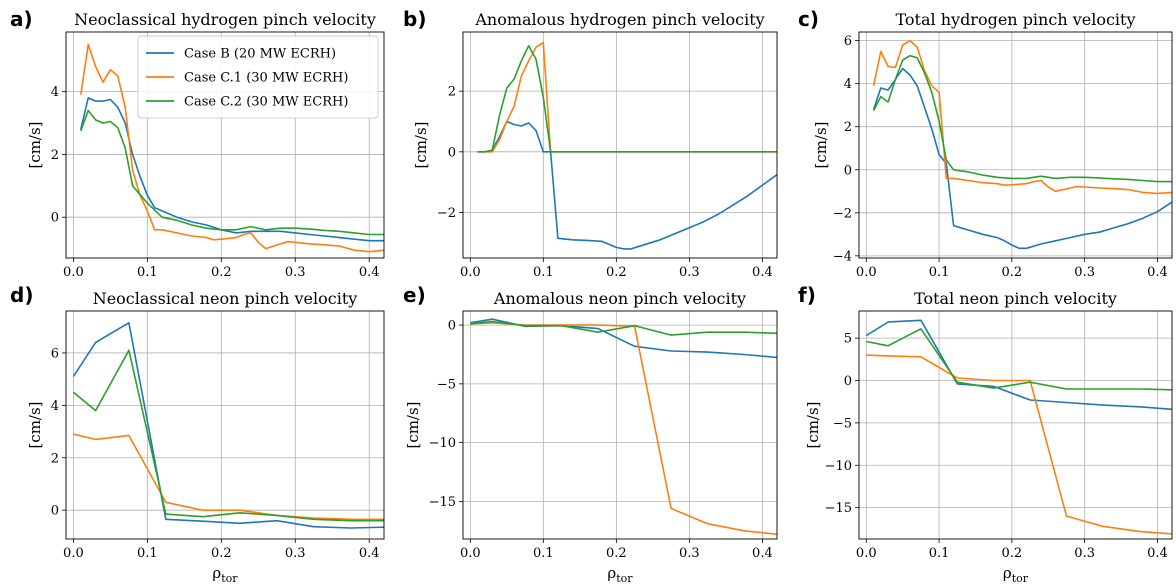 This screenshot has width=1176, height=587. Describe the element at coordinates (808, 19) in the screenshot. I see `panel-letter: c)` at that location.